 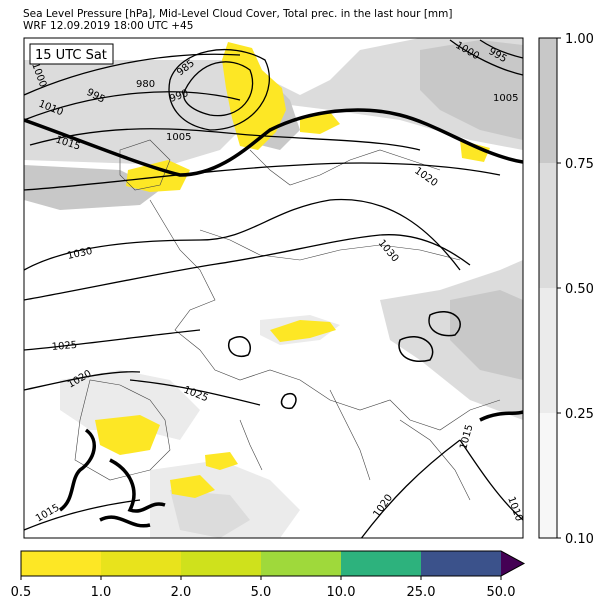 I want to click on isobar-label: 980, so click(x=145, y=84).